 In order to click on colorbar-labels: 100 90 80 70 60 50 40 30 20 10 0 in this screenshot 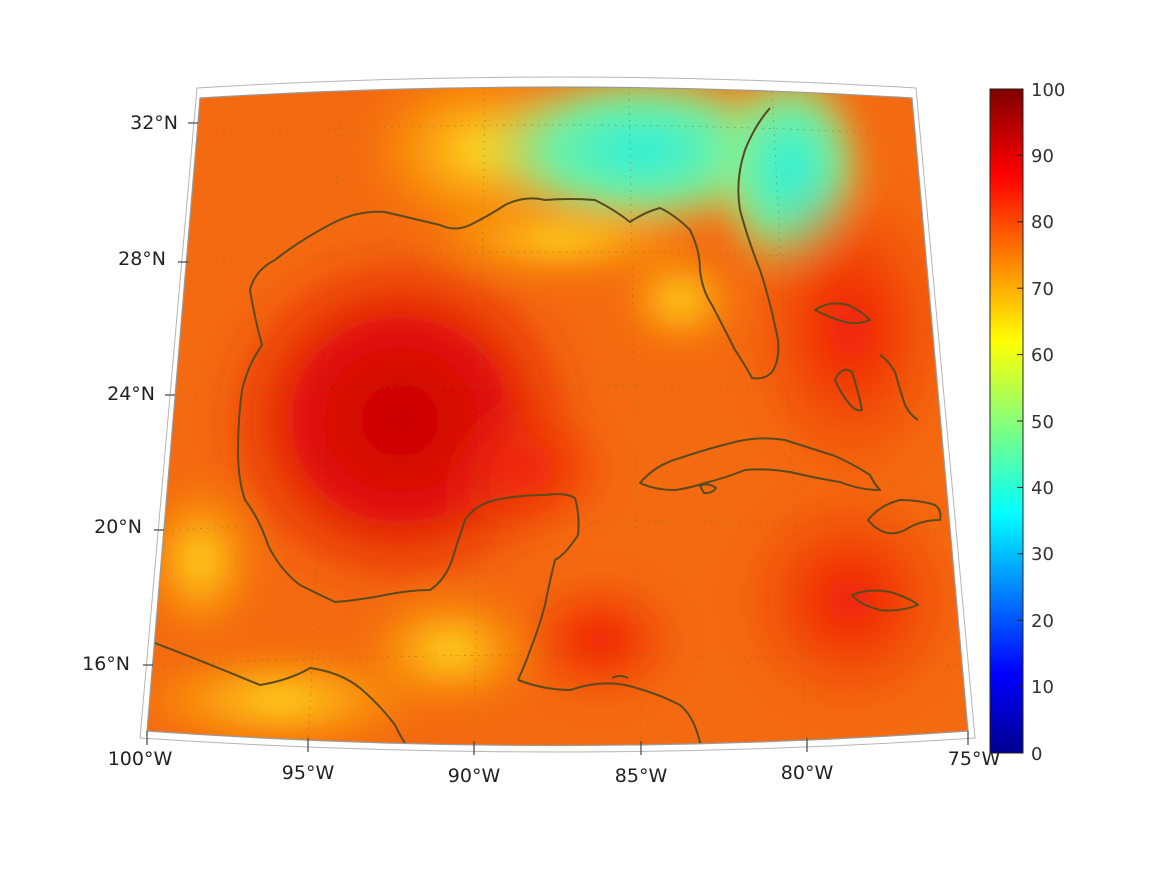, I will do `click(1048, 422)`.